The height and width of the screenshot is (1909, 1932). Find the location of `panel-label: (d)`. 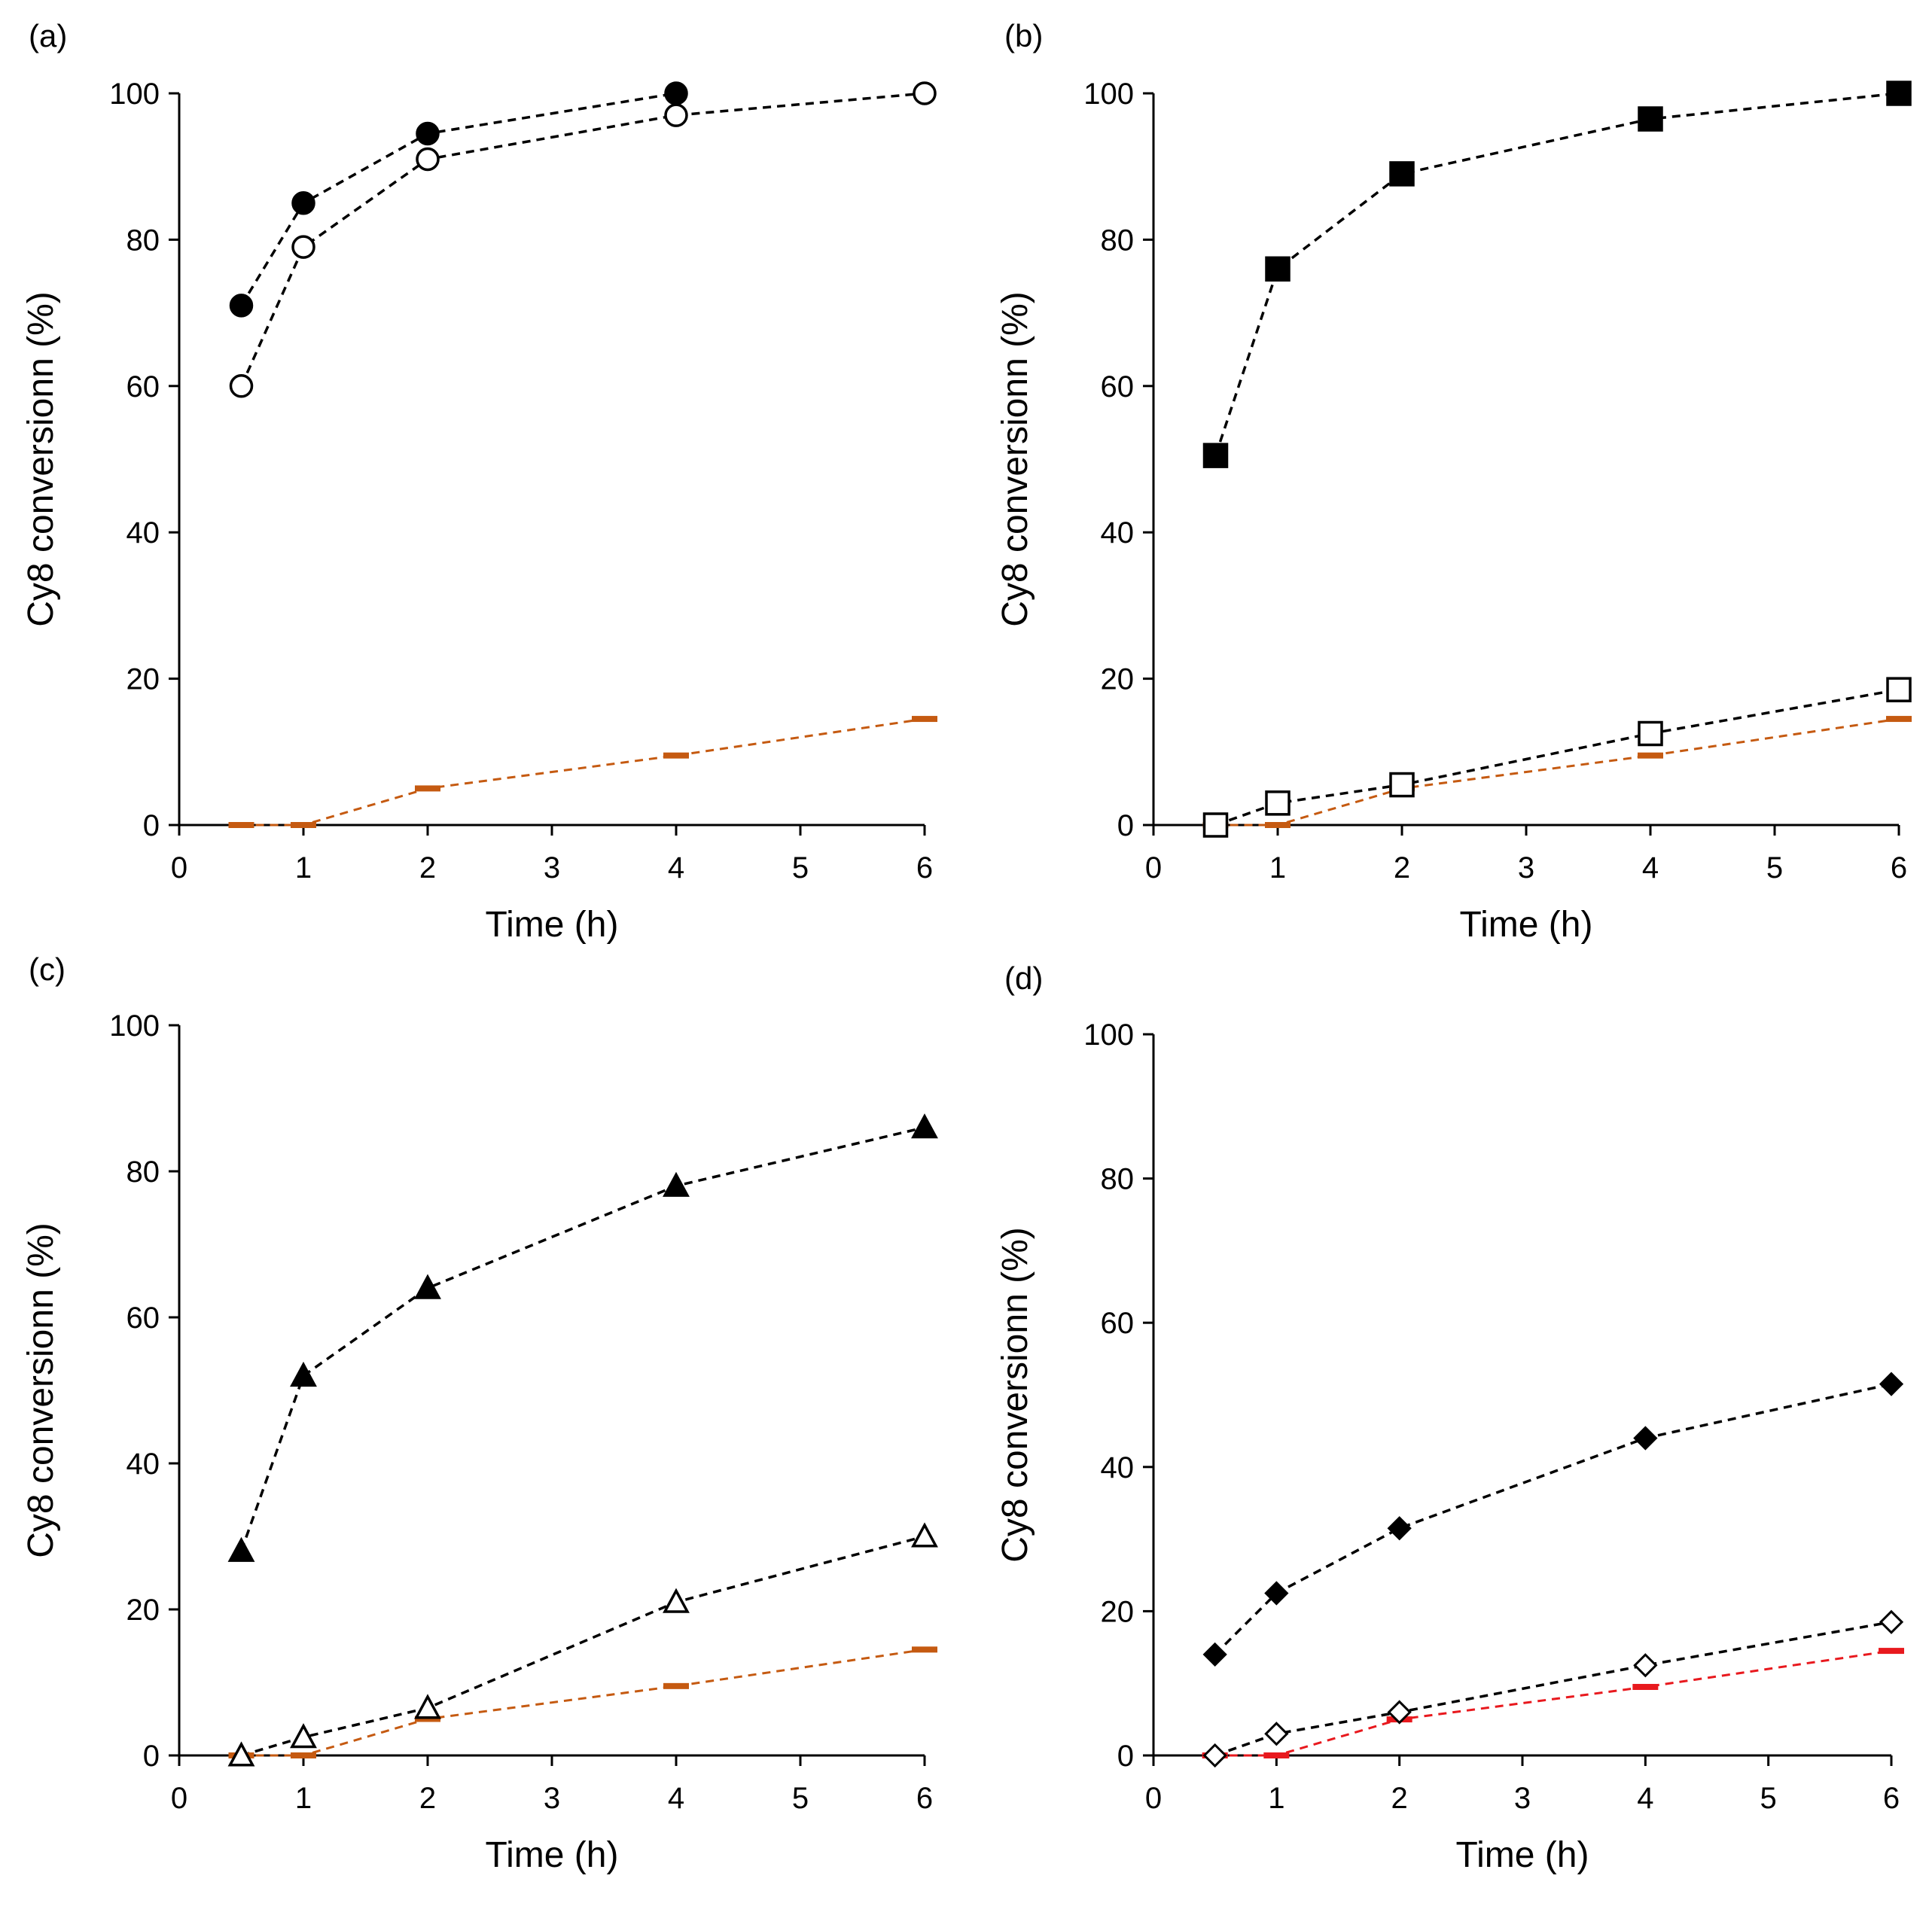

panel-label: (d) is located at coordinates (1023, 978).